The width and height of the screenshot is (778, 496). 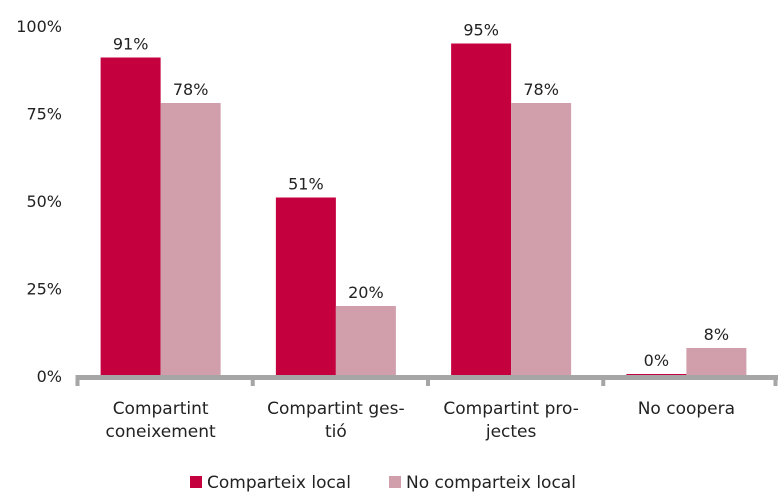 What do you see at coordinates (44, 114) in the screenshot?
I see `y-tick-label: 75%` at bounding box center [44, 114].